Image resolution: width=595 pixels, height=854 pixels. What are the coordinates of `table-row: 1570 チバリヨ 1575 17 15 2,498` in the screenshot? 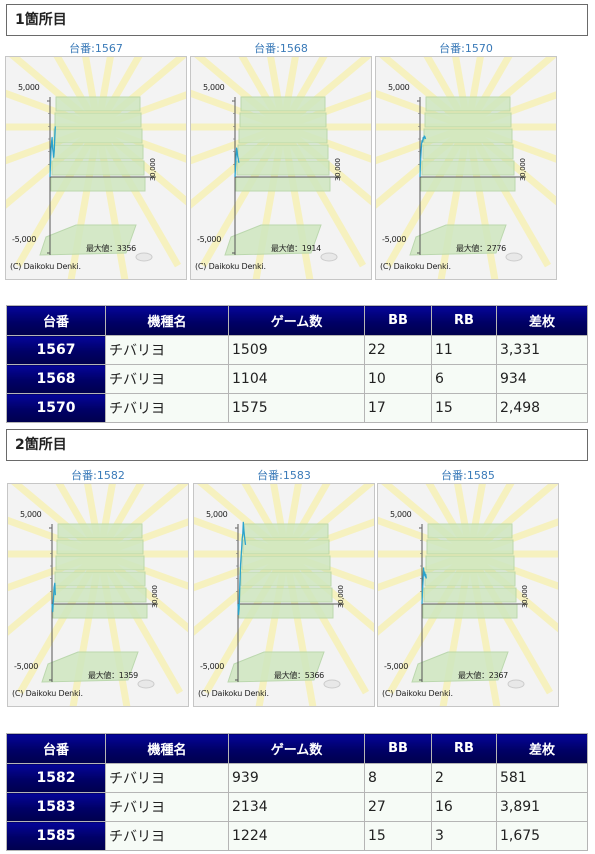 It's located at (297, 408).